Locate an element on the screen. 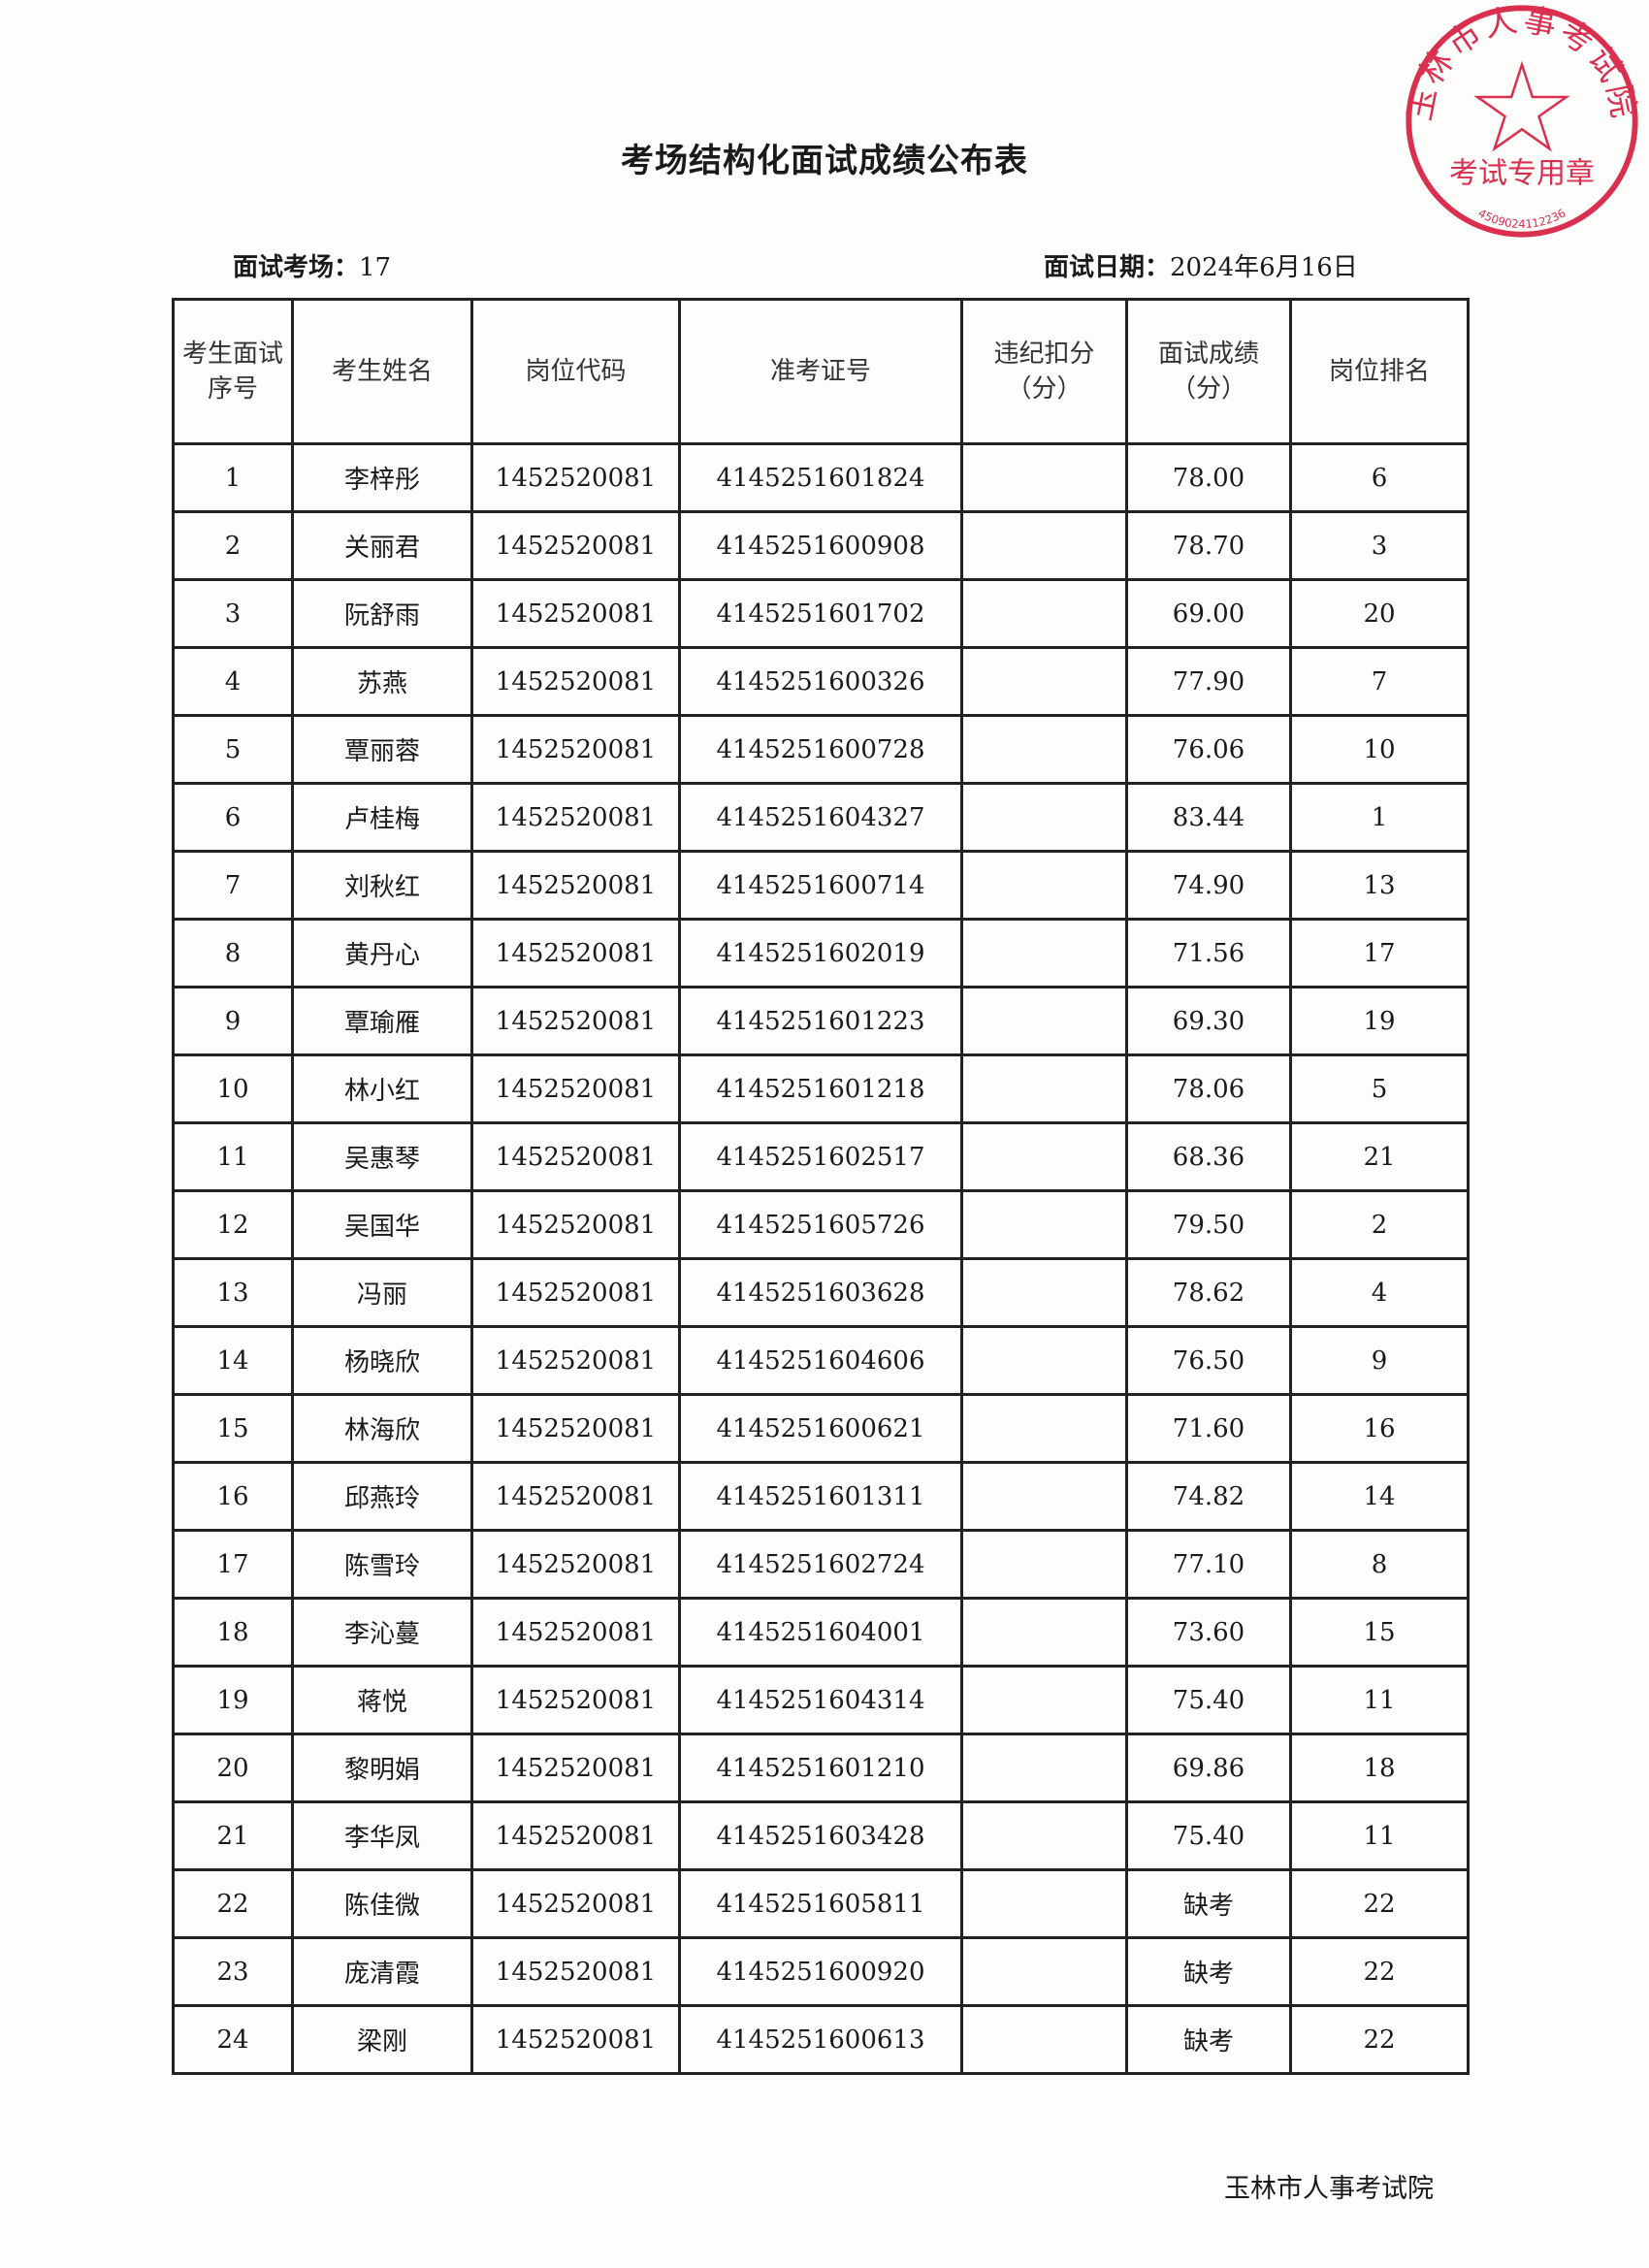 This screenshot has height=2268, width=1649. cell-rank: 8 is located at coordinates (1379, 1564).